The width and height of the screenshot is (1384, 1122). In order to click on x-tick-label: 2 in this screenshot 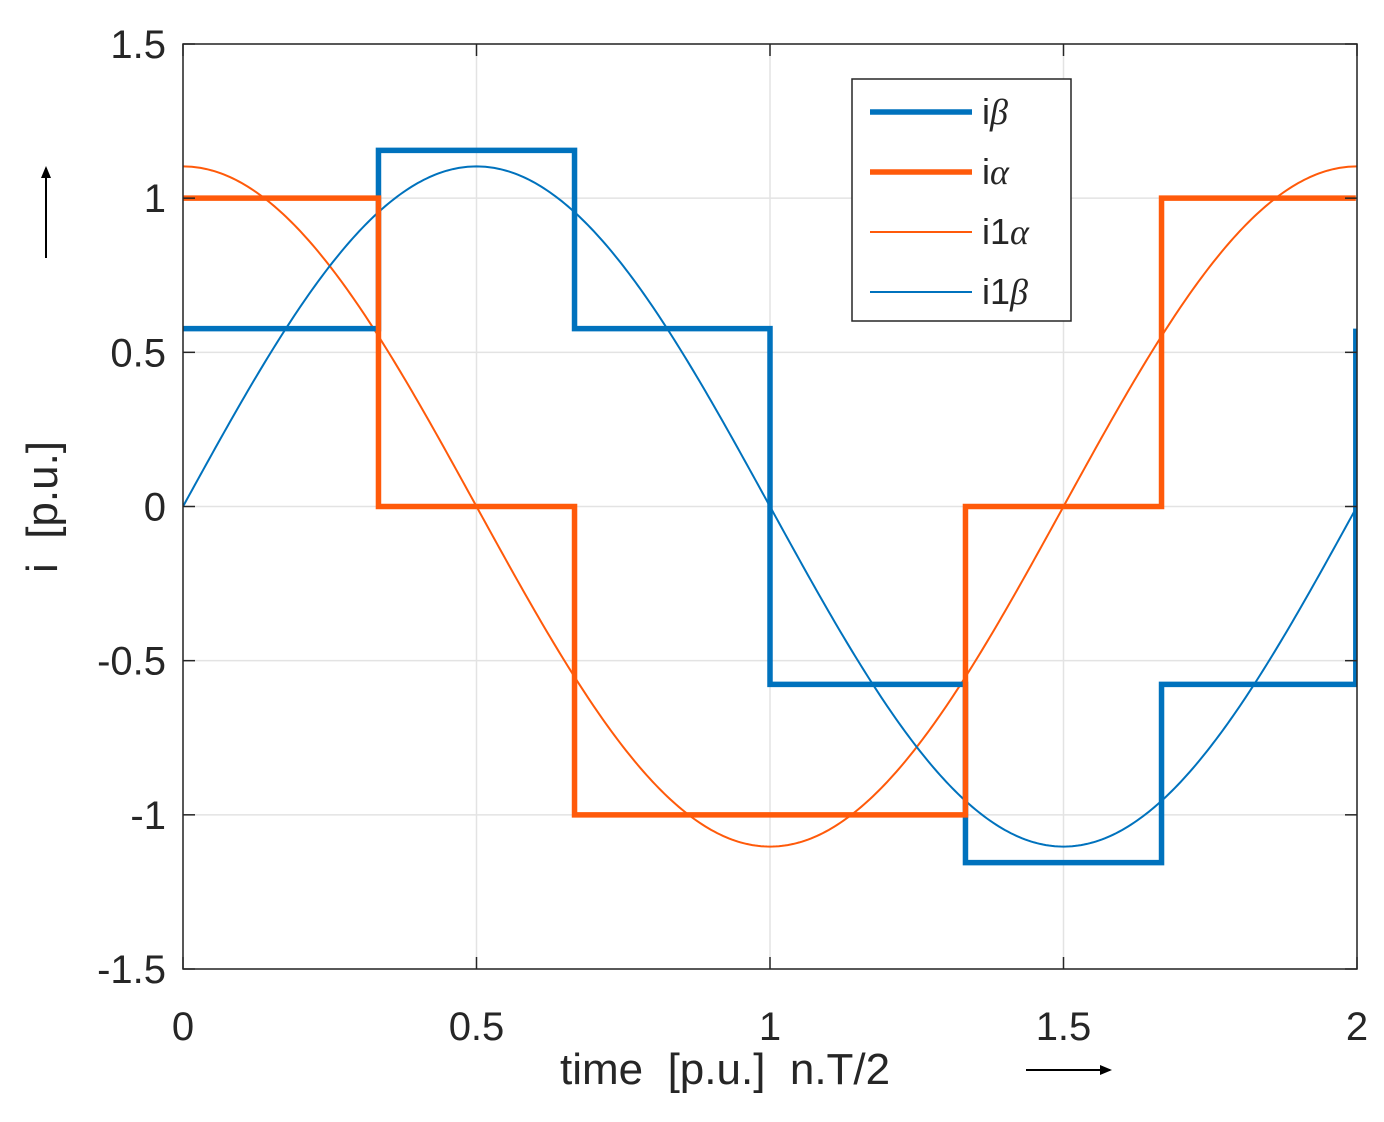, I will do `click(1357, 1027)`.